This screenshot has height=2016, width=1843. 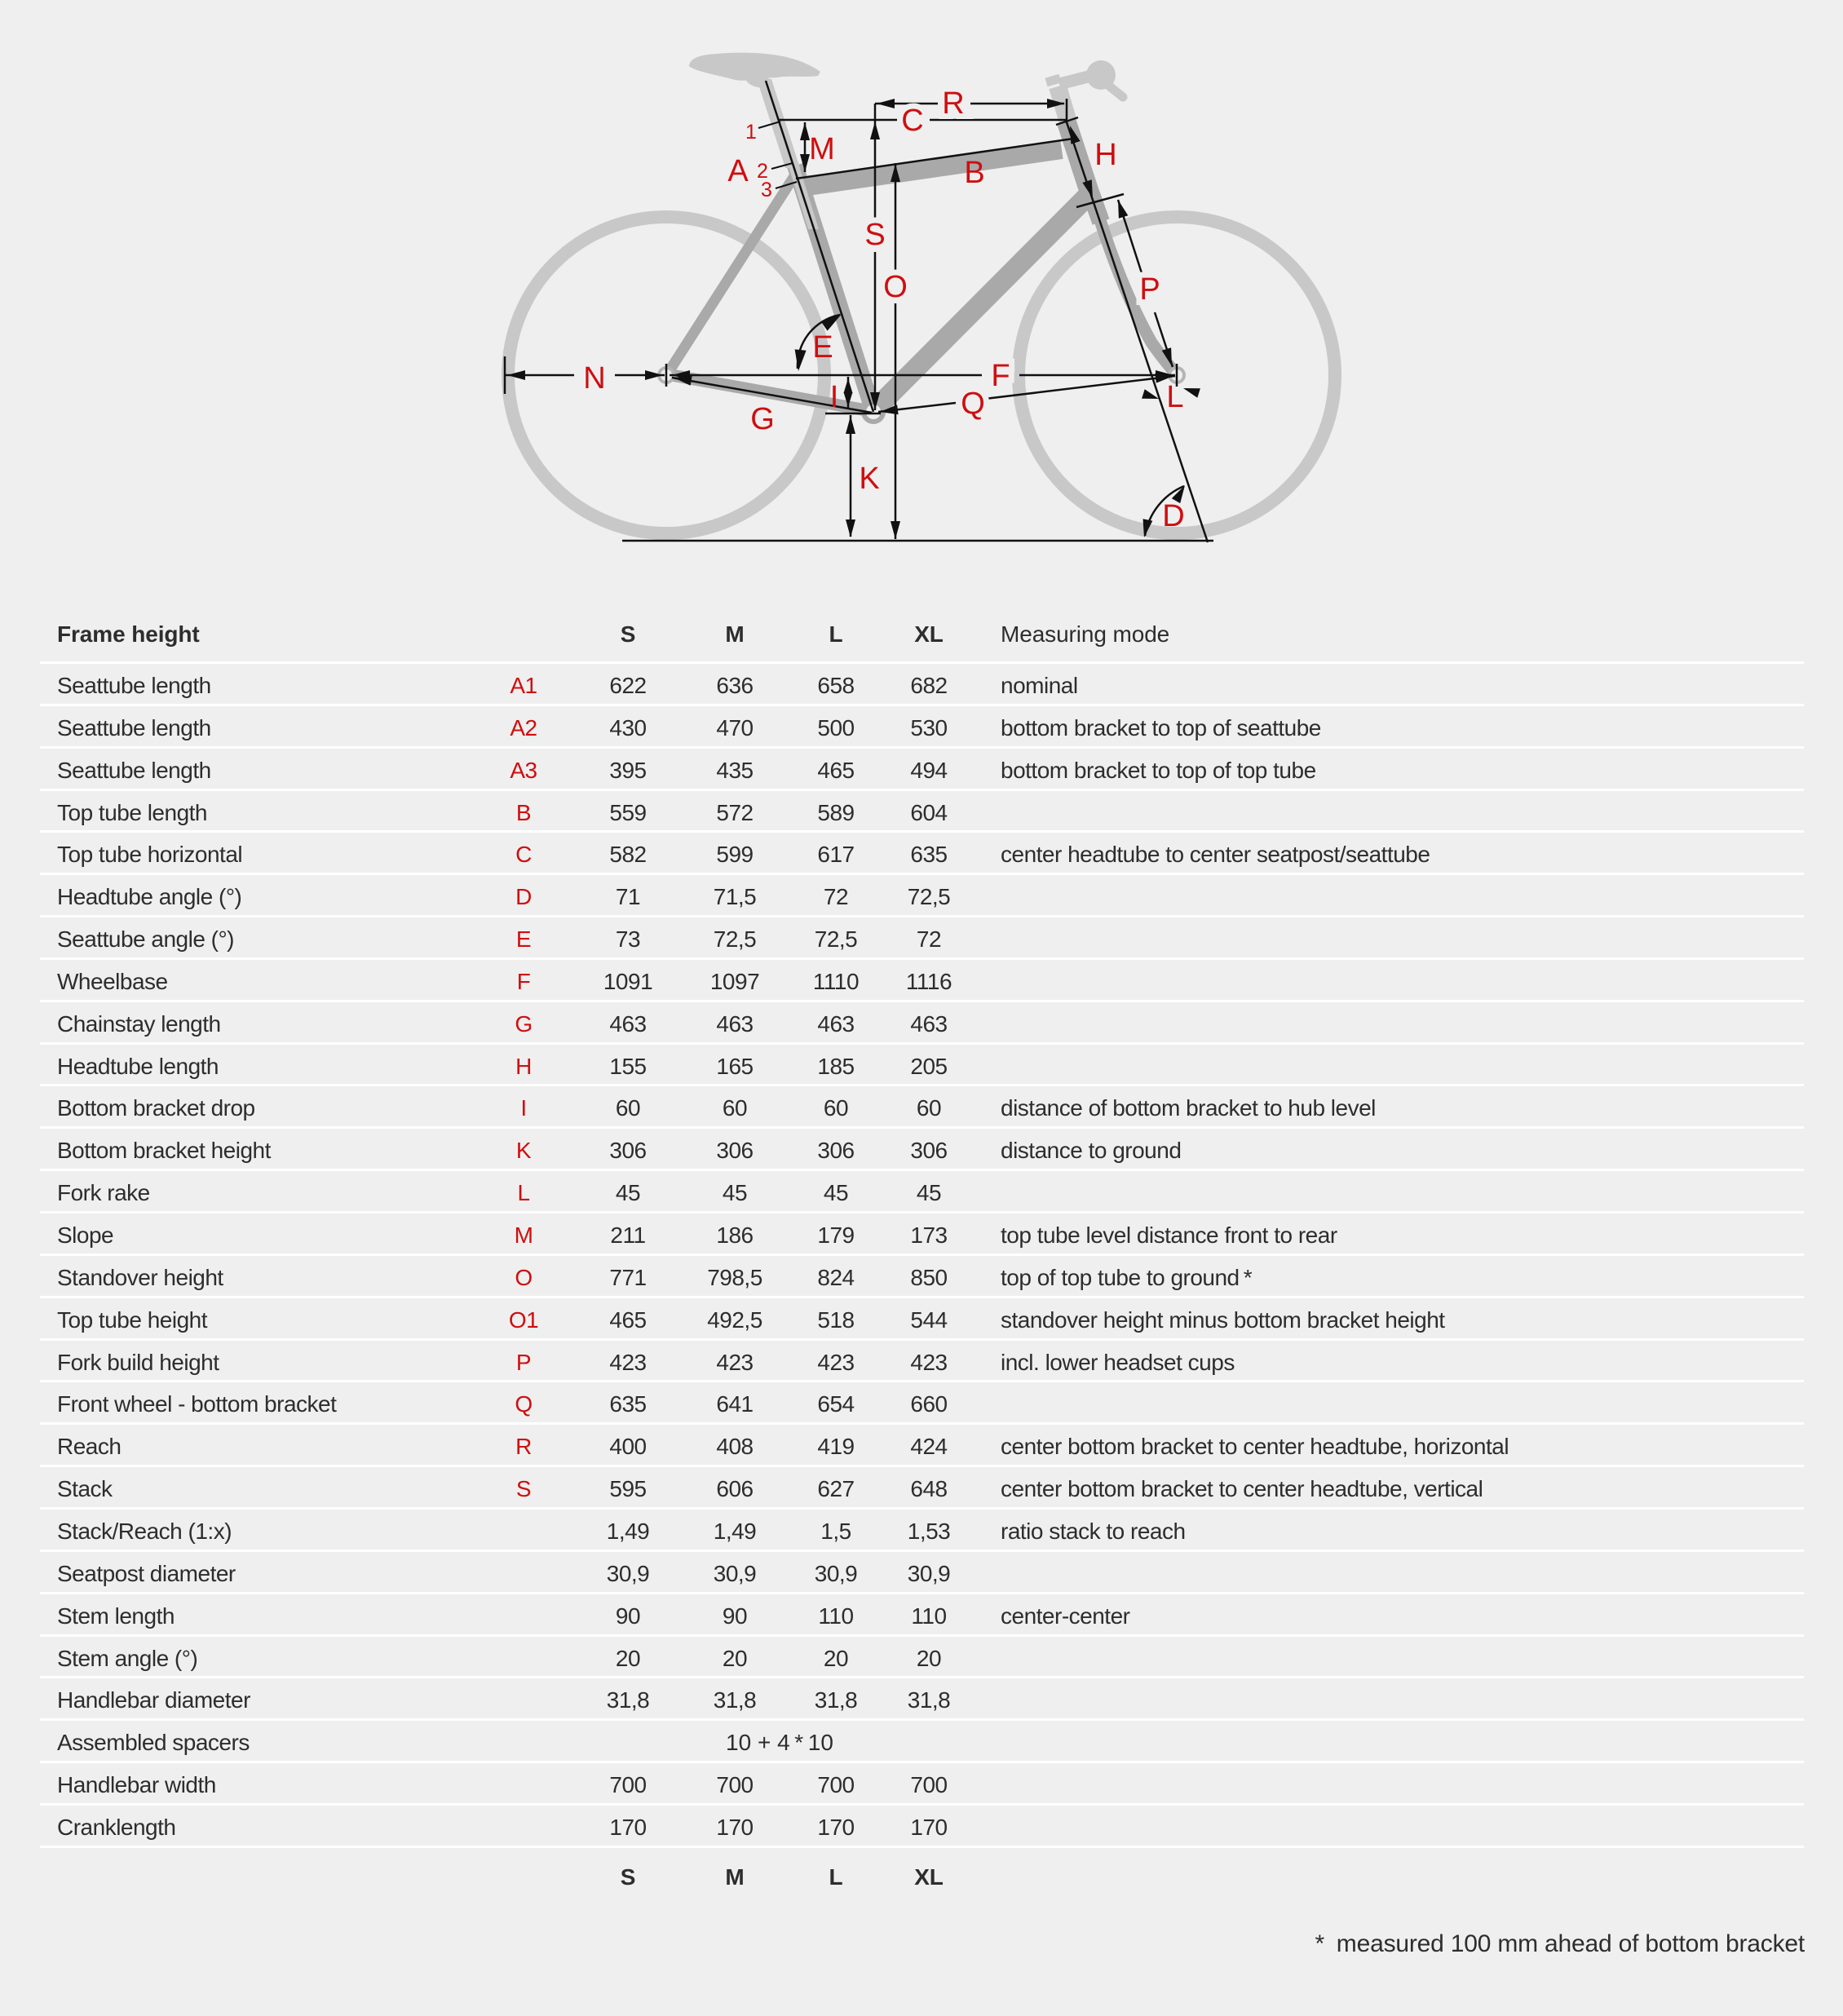 I want to click on svg-text: O, so click(x=895, y=287).